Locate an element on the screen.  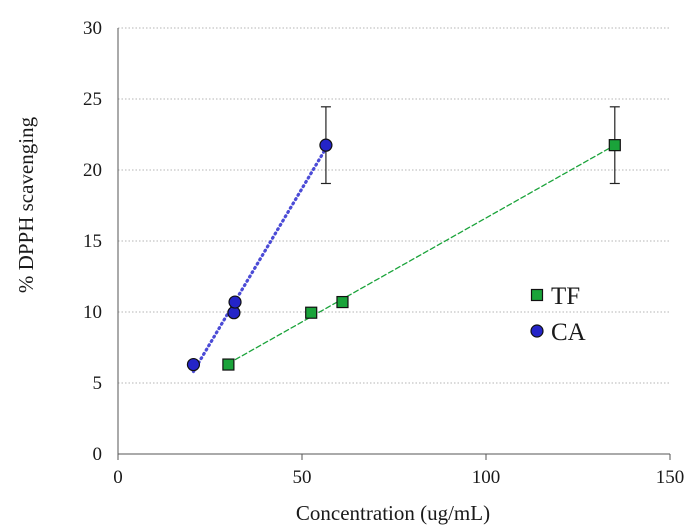
y-tick-label: 25 is located at coordinates (92, 99).